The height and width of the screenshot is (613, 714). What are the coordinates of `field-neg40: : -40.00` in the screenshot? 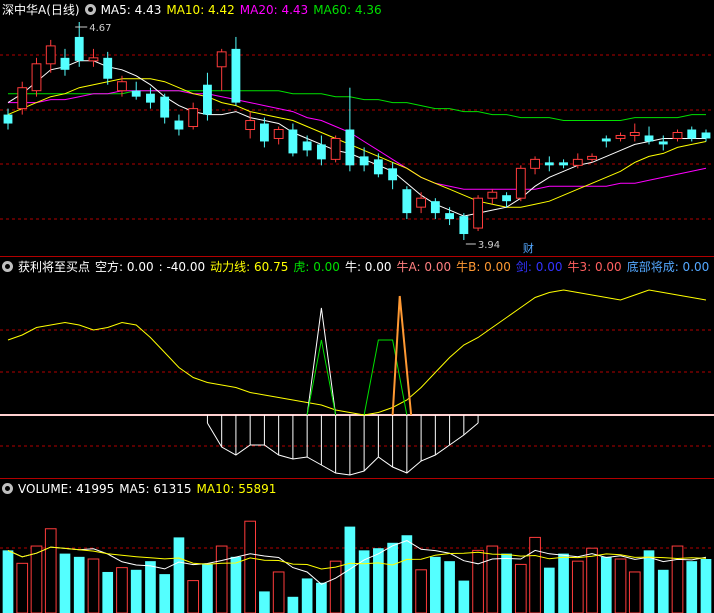 It's located at (182, 267).